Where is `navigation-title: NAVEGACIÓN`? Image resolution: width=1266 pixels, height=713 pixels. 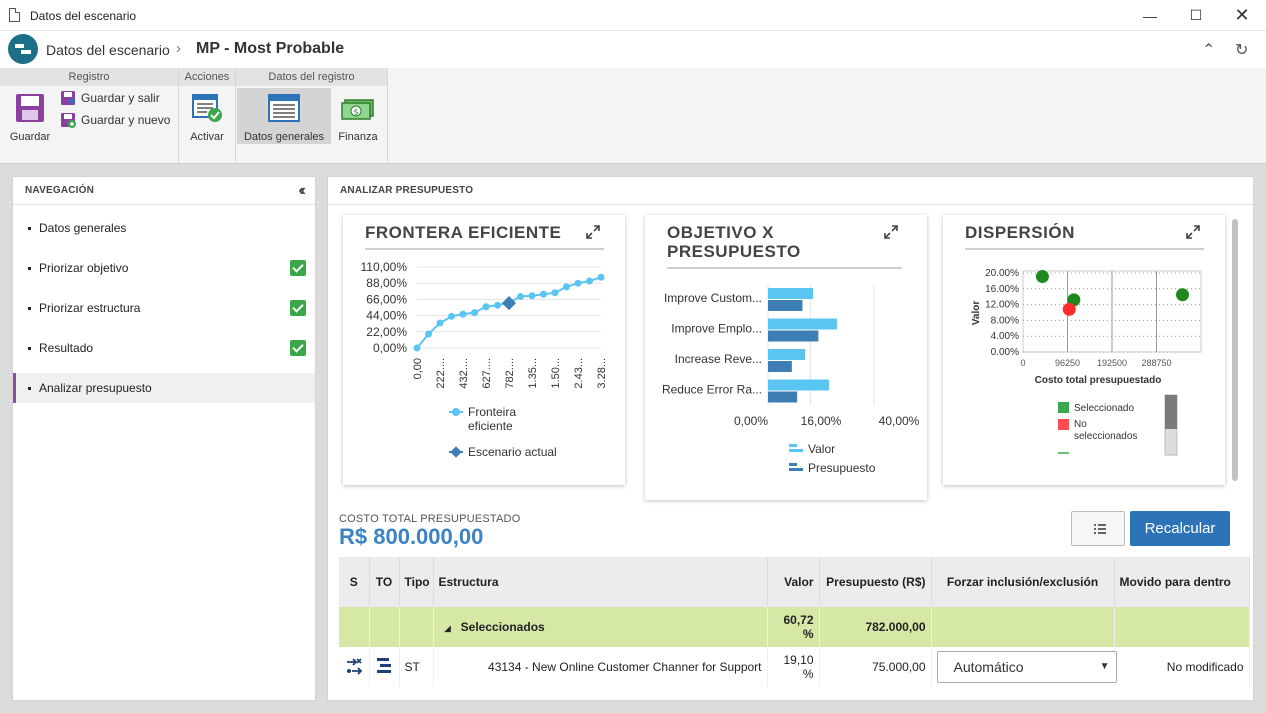 navigation-title: NAVEGACIÓN is located at coordinates (60, 190).